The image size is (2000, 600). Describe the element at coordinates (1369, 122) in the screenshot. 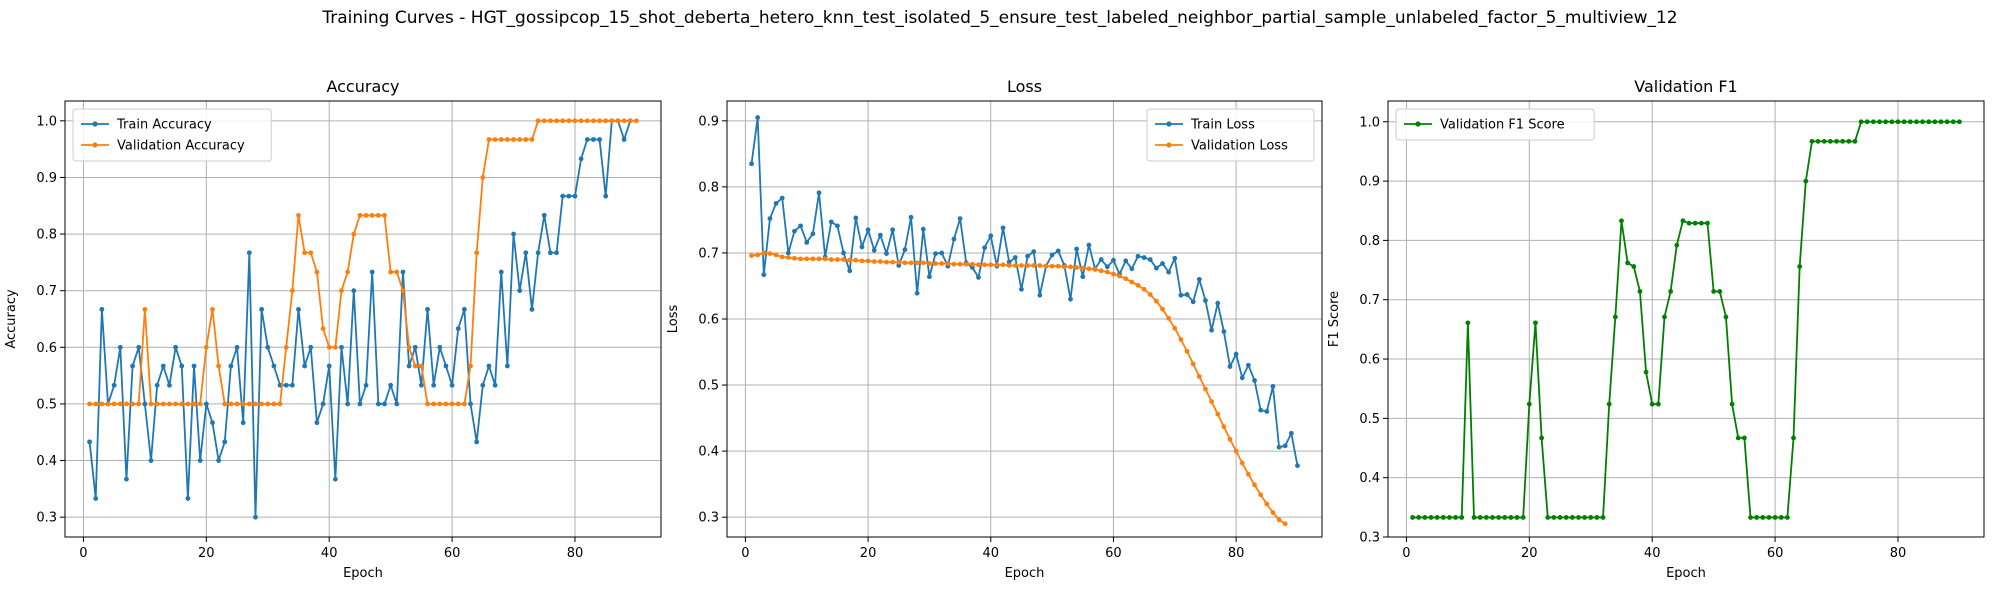

I see `y-tick-label: 1.0` at that location.